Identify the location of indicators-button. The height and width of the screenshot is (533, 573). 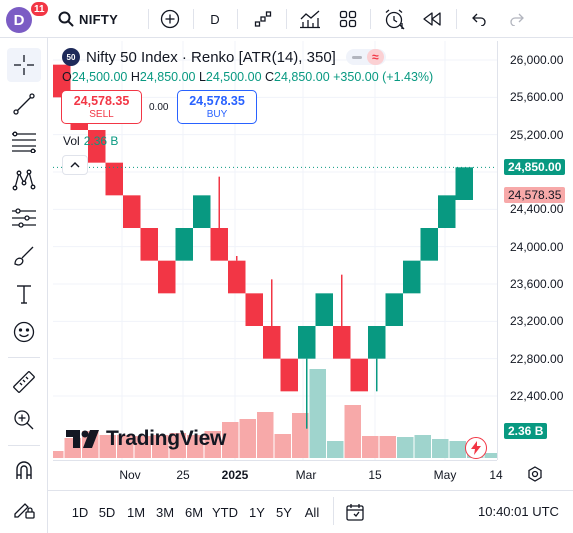
(310, 19).